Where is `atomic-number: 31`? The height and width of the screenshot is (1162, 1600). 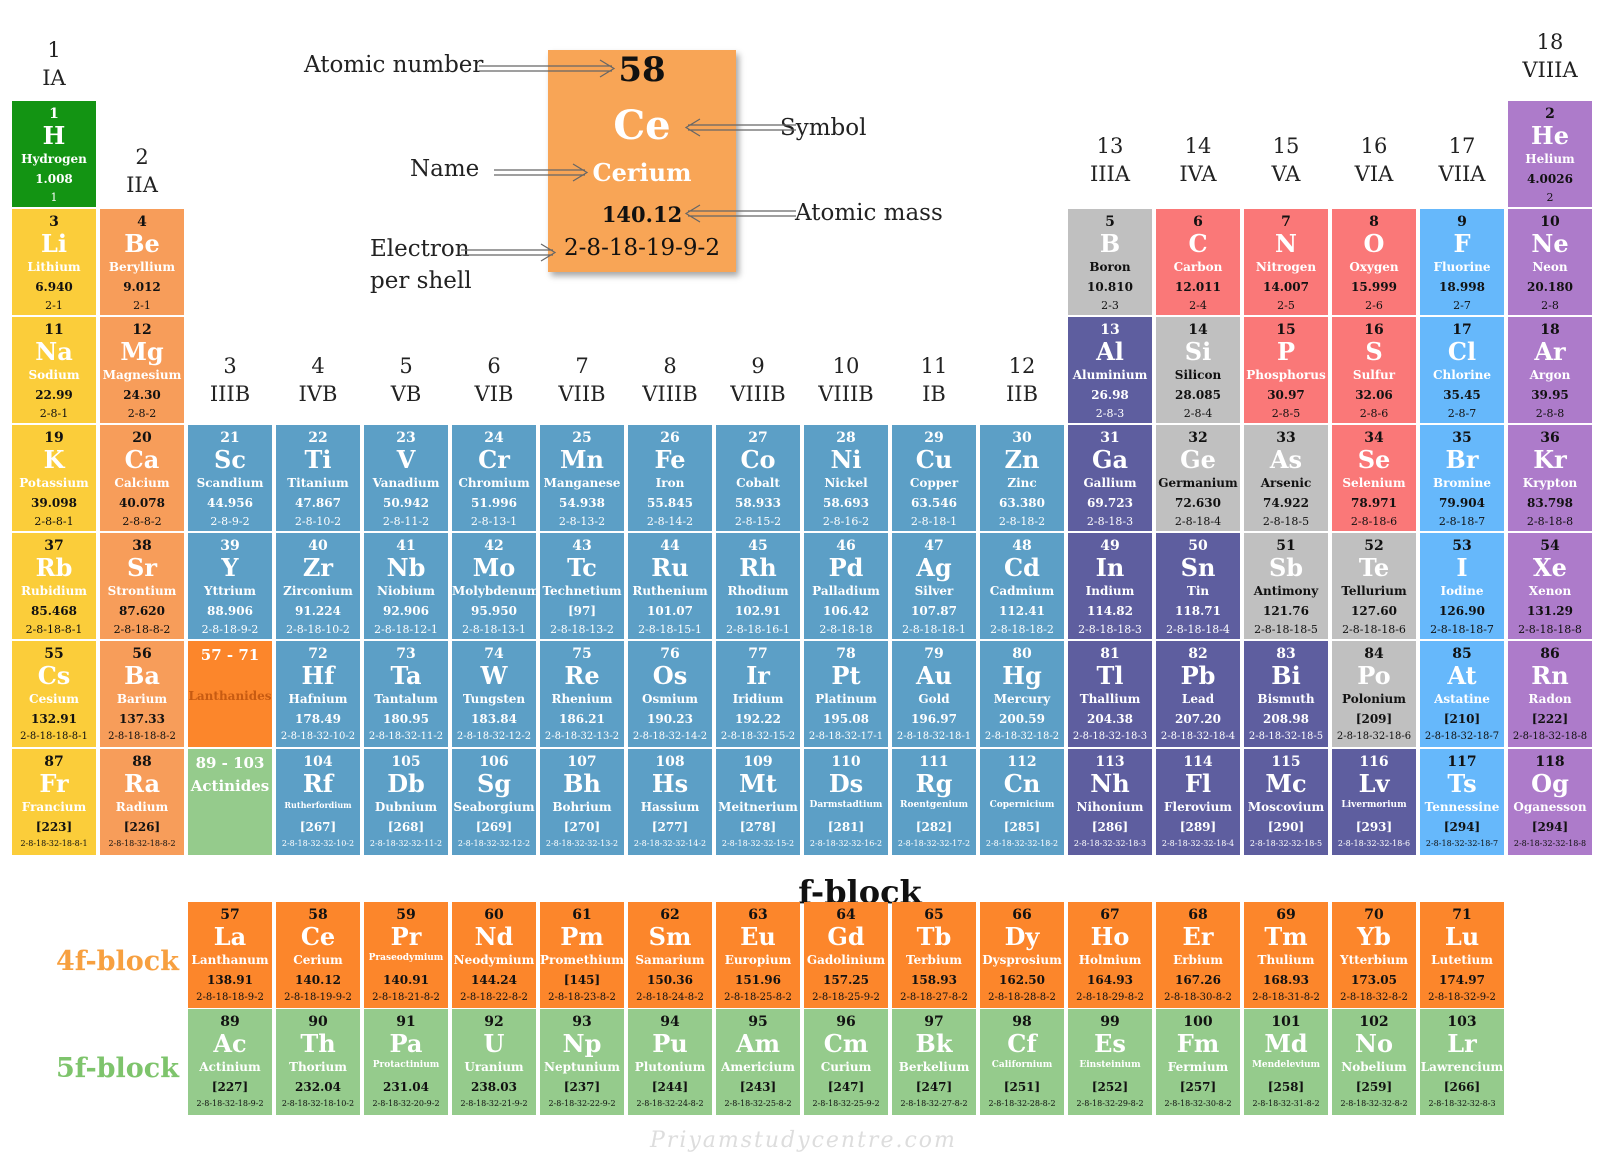
atomic-number: 31 is located at coordinates (1110, 438).